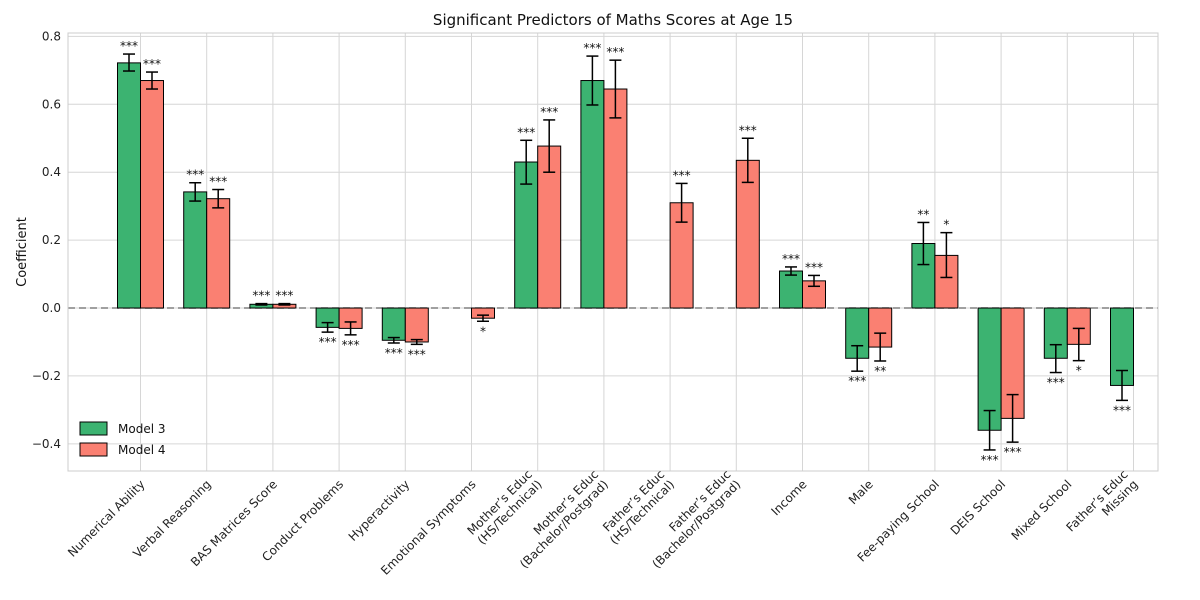 This screenshot has width=1200, height=600. Describe the element at coordinates (1056, 383) in the screenshot. I see `sig-label-model3-14: ***` at that location.